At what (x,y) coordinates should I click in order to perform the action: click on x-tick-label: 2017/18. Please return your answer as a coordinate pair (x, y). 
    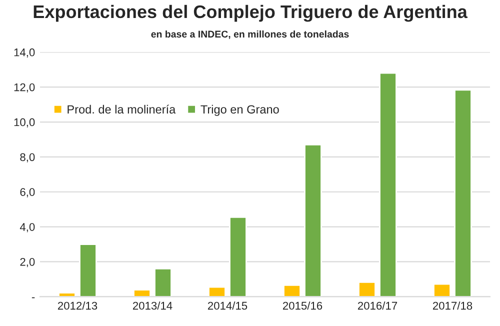
    Looking at the image, I should click on (452, 306).